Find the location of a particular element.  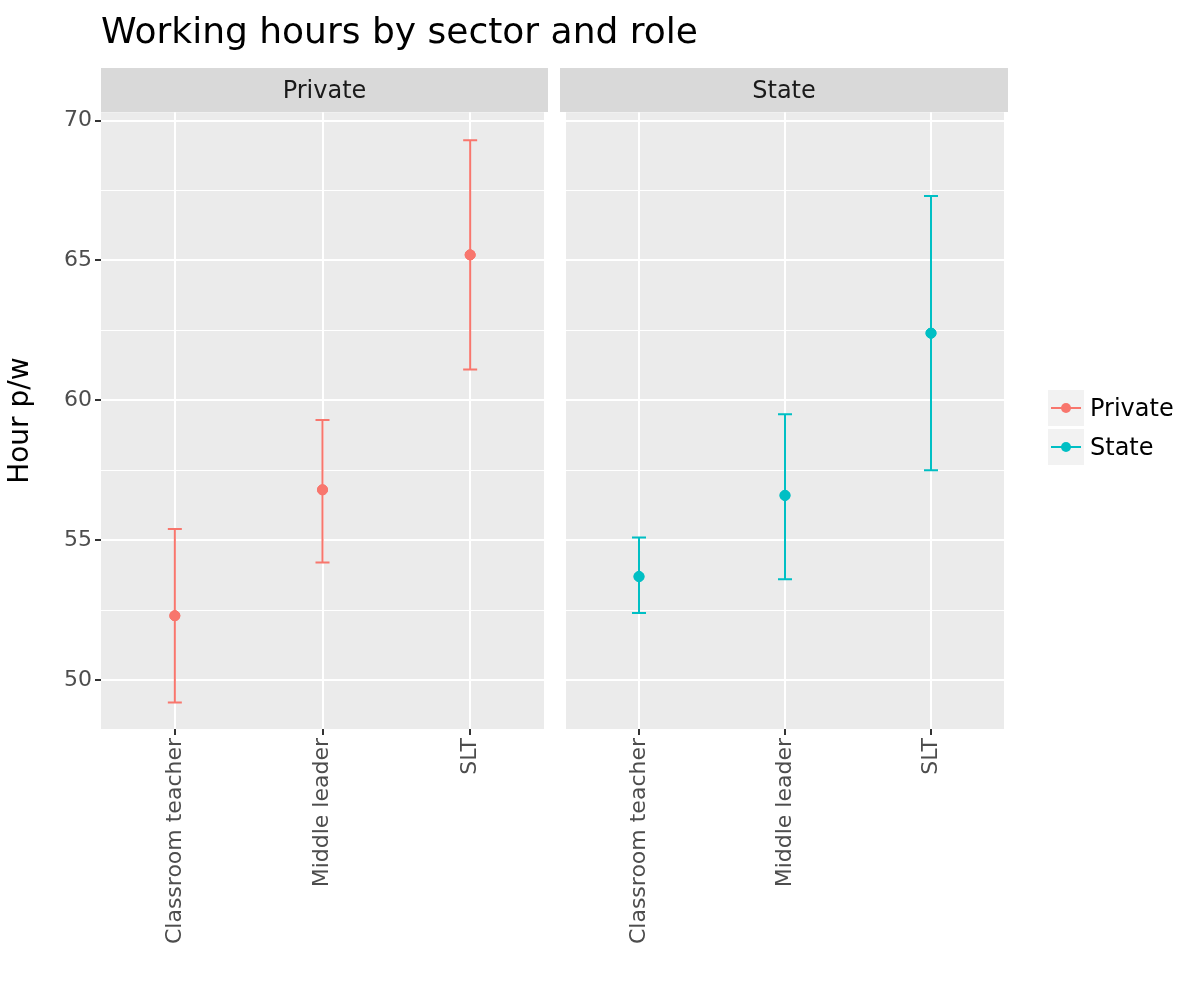

y-tick-label: 65 is located at coordinates (78, 258).